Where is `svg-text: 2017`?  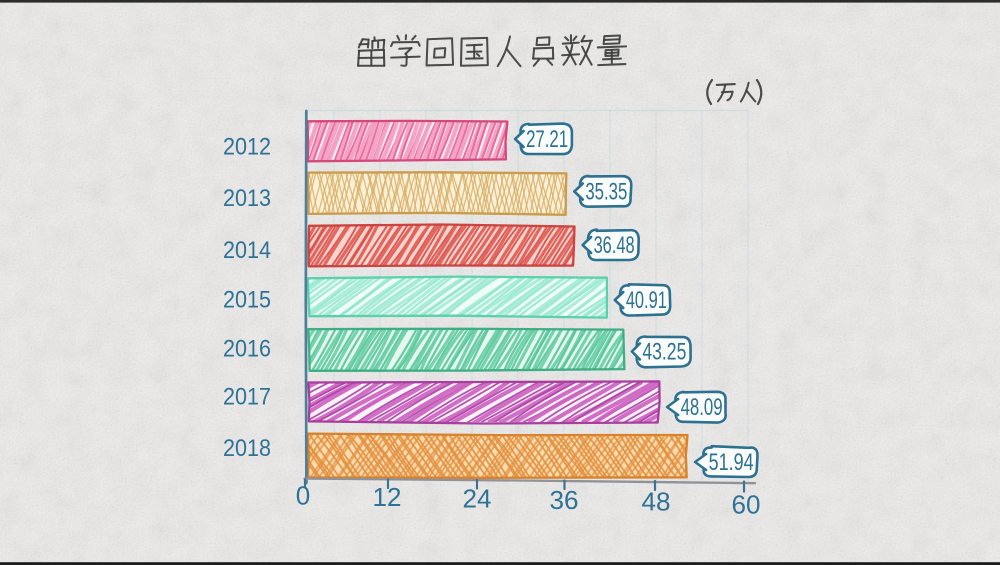
svg-text: 2017 is located at coordinates (247, 396).